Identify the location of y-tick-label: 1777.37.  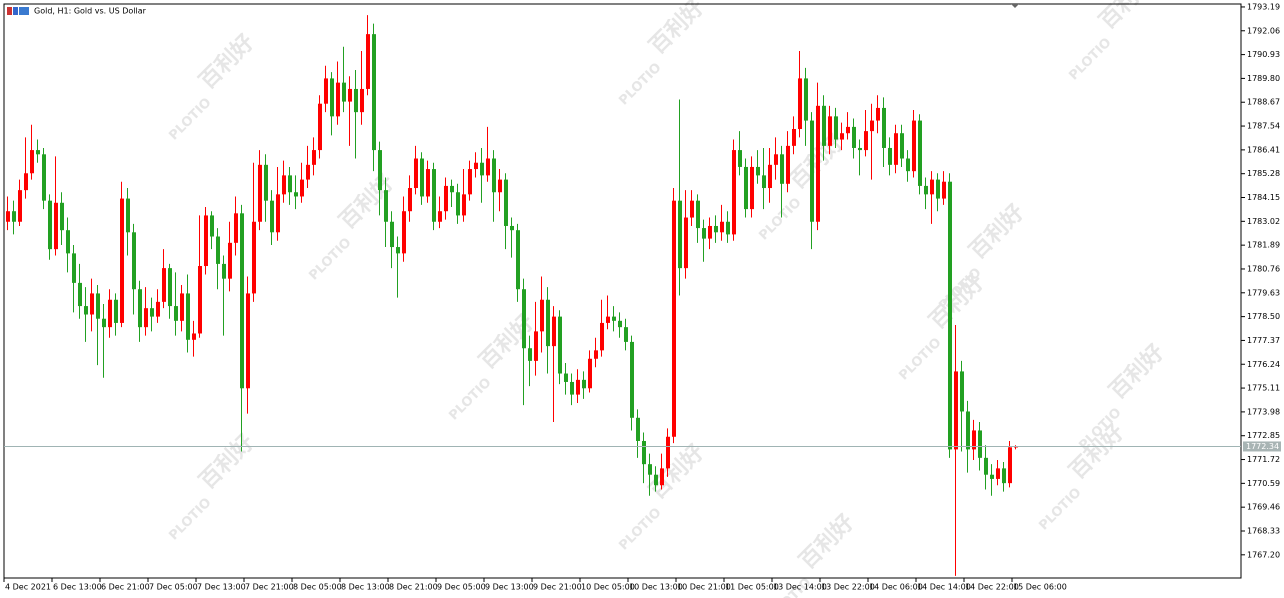
(1263, 340).